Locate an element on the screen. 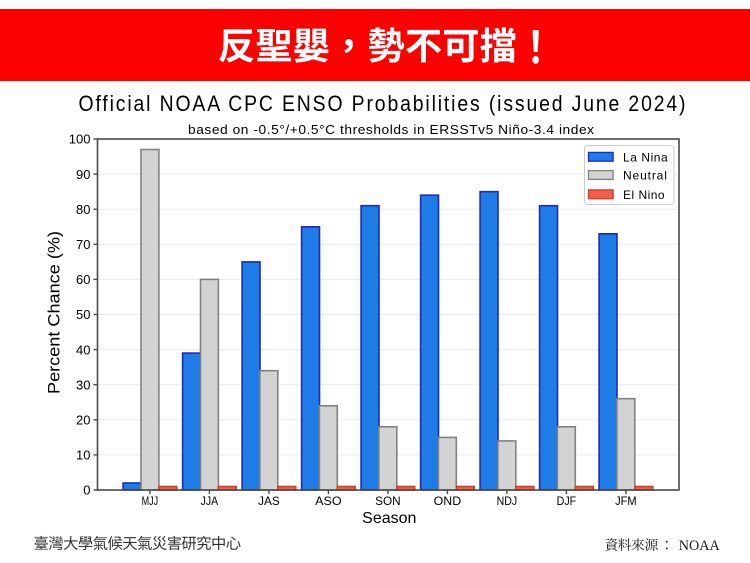 This screenshot has width=750, height=563. svg-text: El Nino is located at coordinates (644, 195).